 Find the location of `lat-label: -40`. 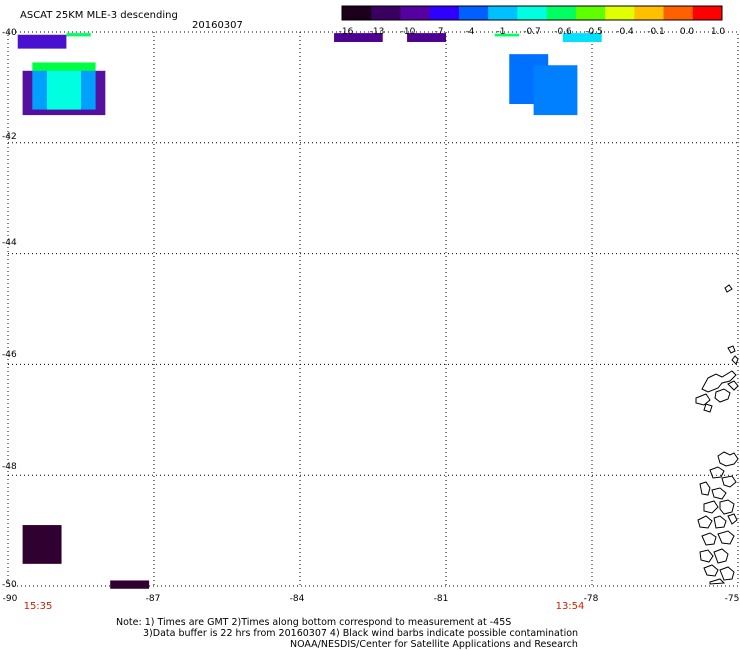

lat-label: -40 is located at coordinates (9, 33).